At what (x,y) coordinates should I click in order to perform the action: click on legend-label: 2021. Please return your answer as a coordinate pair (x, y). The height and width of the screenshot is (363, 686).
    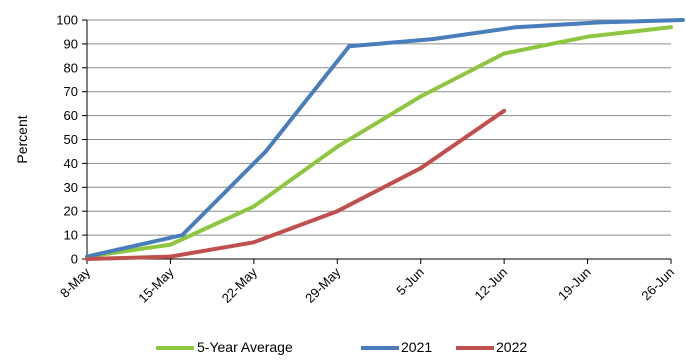
    Looking at the image, I should click on (416, 347).